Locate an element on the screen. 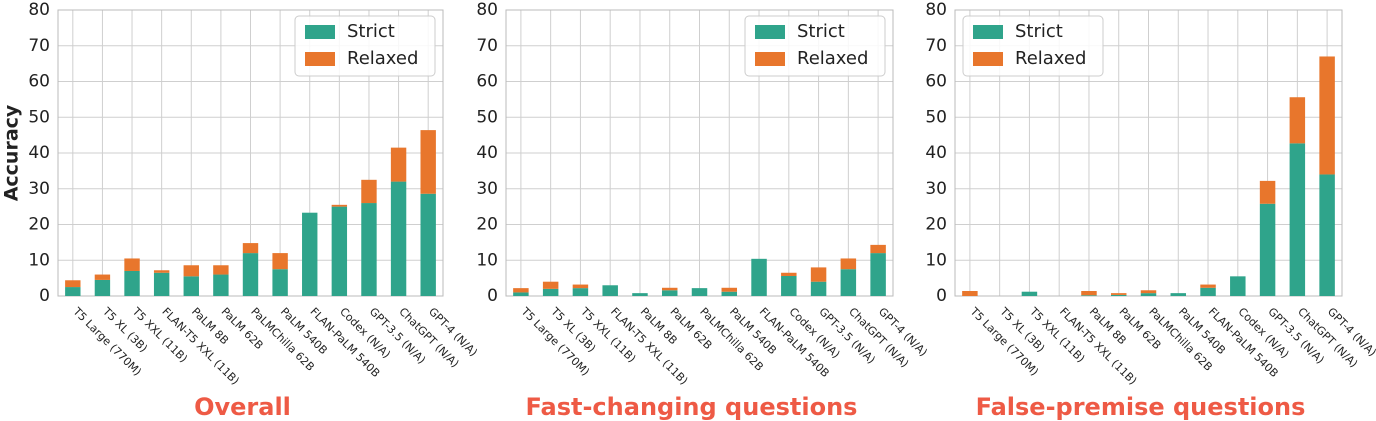  panel-title: Overall is located at coordinates (242, 407).